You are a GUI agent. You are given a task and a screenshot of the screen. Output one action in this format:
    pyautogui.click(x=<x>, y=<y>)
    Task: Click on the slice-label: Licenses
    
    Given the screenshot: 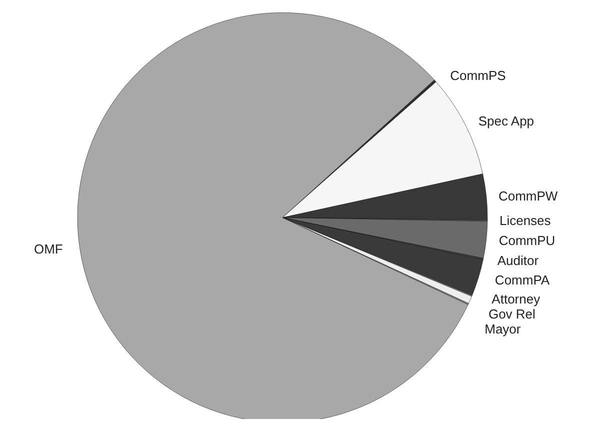 What is the action you would take?
    pyautogui.click(x=525, y=220)
    